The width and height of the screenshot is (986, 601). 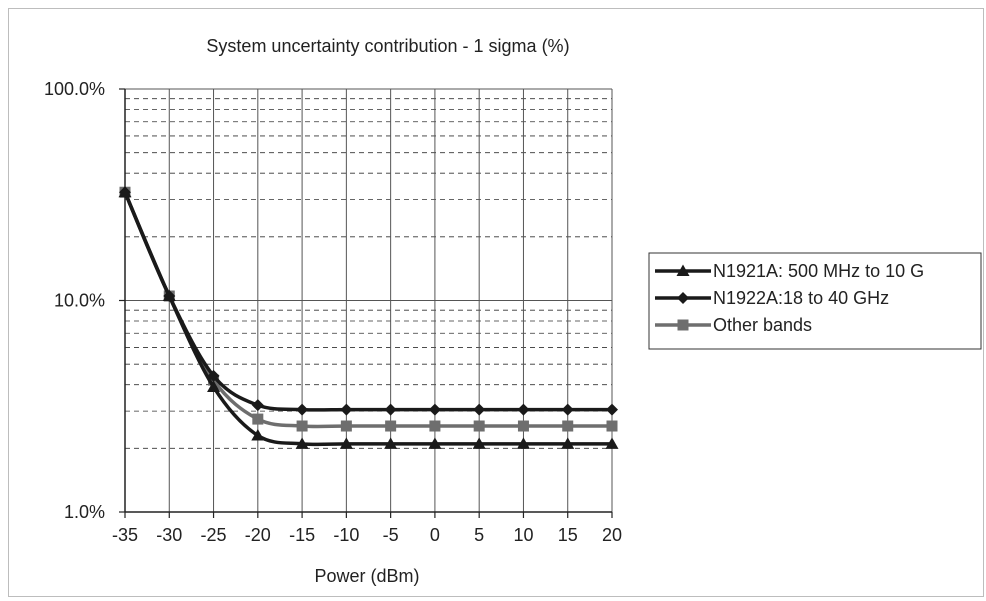 I want to click on y-tick-label: 1.0%, so click(x=84, y=512).